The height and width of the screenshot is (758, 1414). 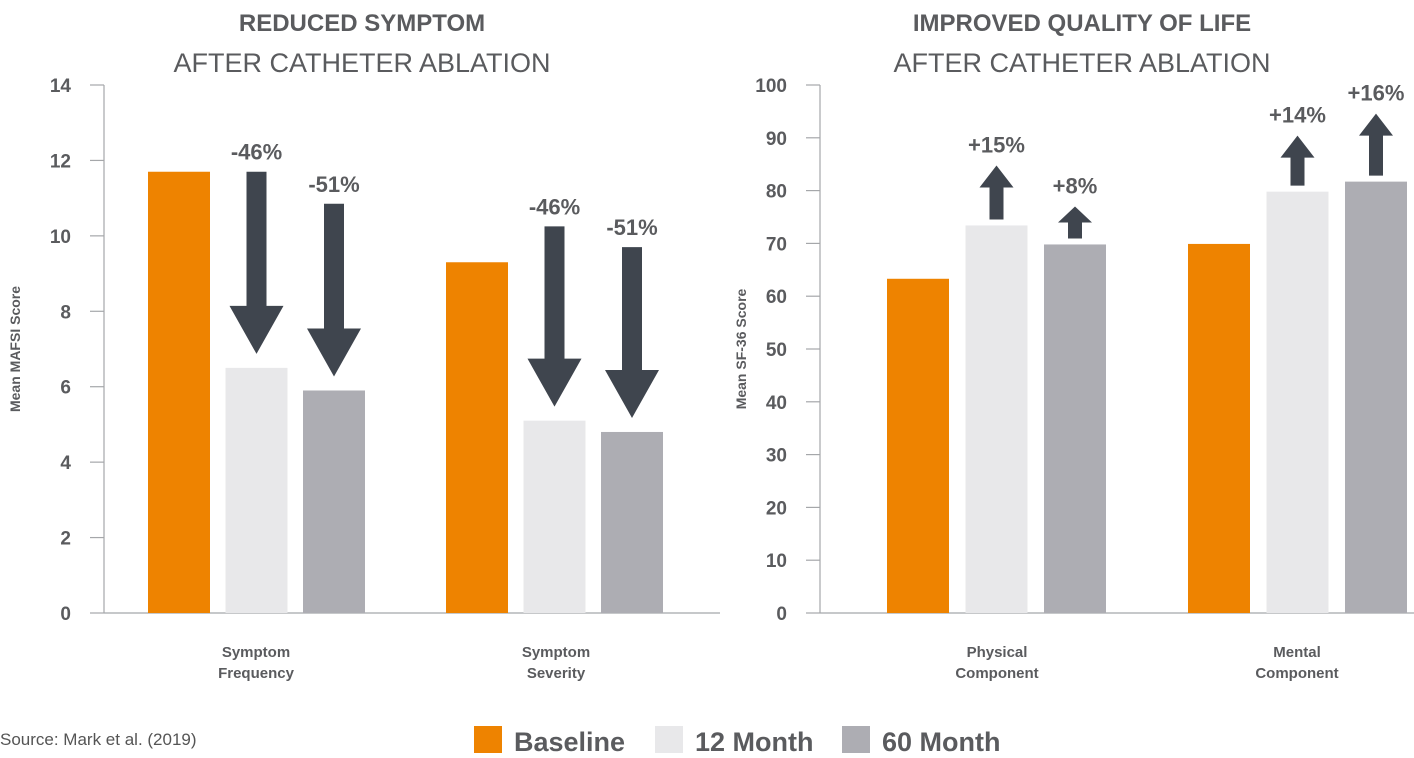 What do you see at coordinates (776, 297) in the screenshot?
I see `y-tick-label: 60` at bounding box center [776, 297].